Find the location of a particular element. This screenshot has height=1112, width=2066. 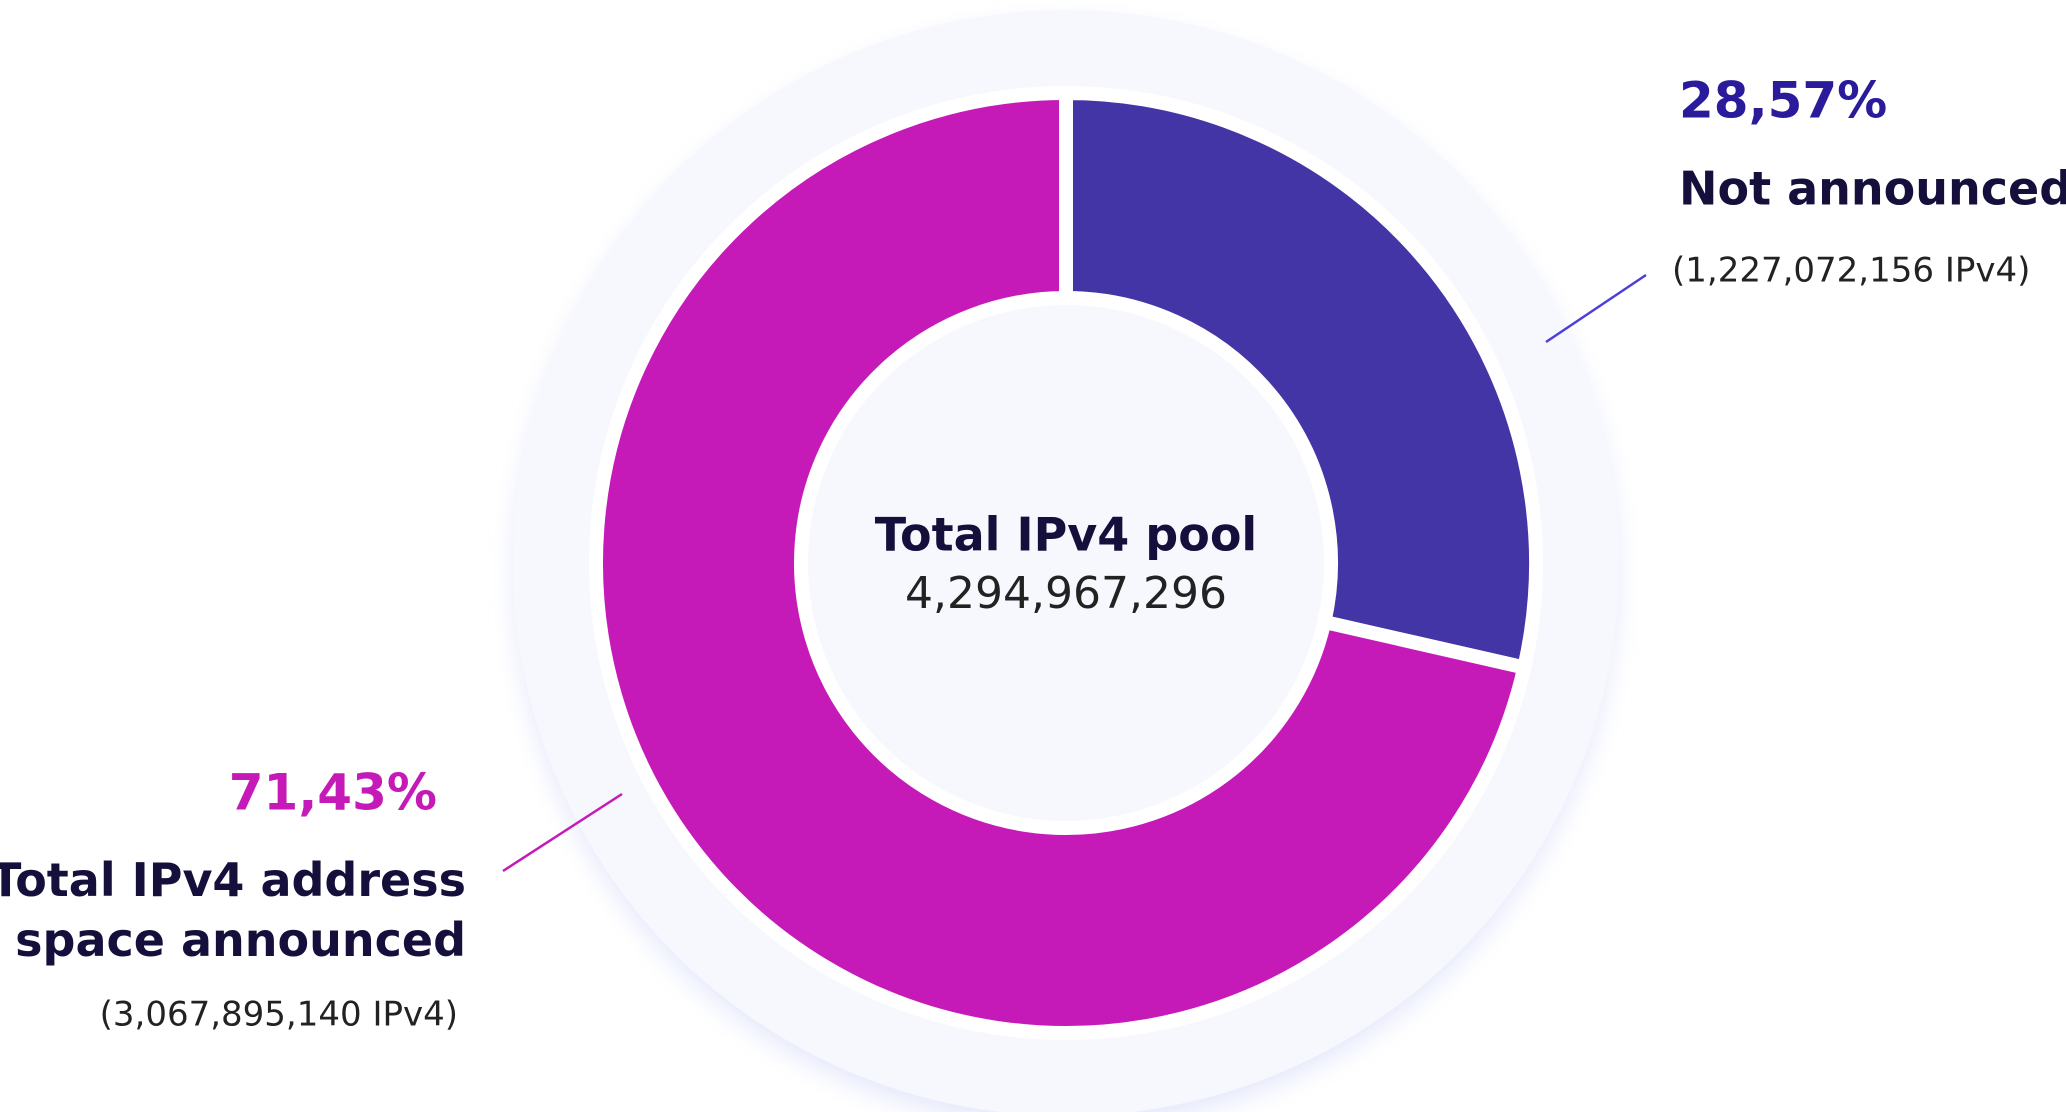

detail-label: (1,227,072,156 IPv4) is located at coordinates (1851, 271).